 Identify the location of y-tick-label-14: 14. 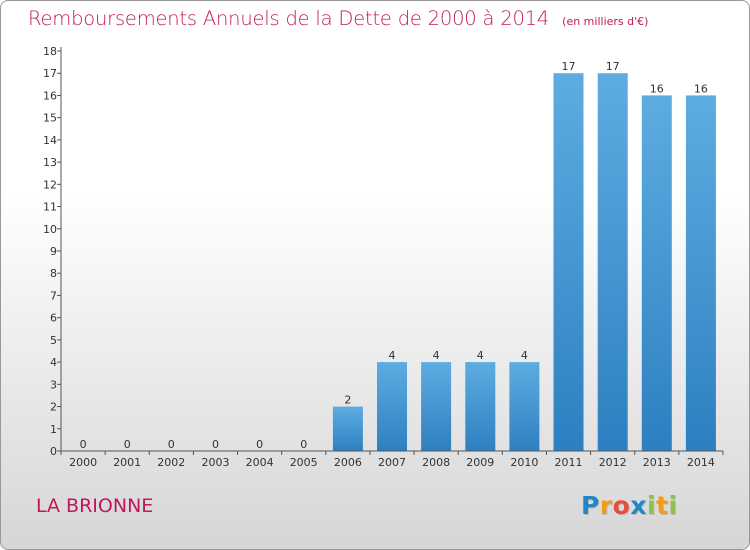
(50, 140).